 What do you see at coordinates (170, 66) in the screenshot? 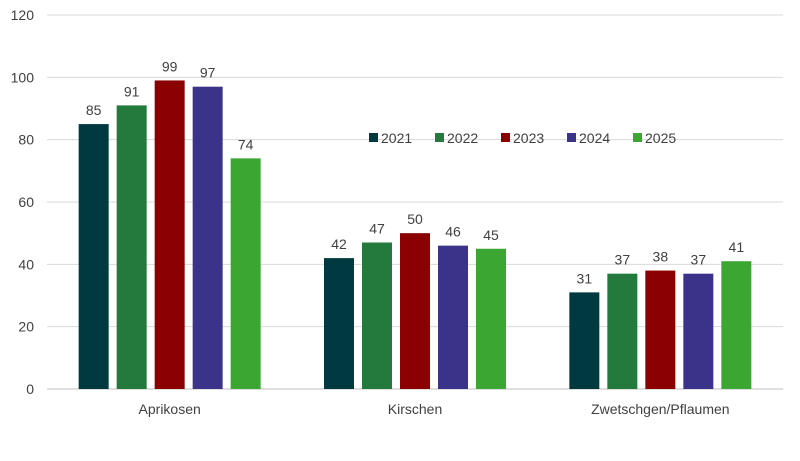
I see `data-label: 99` at bounding box center [170, 66].